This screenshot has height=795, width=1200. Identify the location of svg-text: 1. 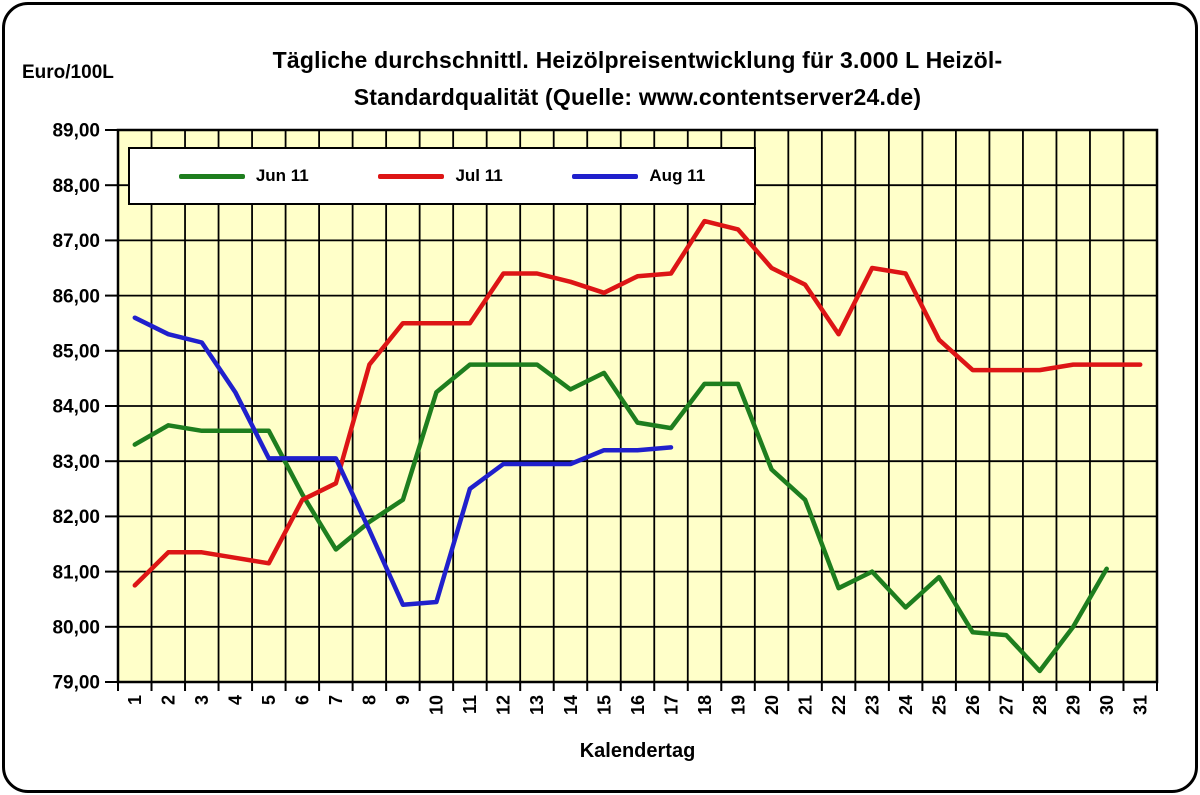
(135, 700).